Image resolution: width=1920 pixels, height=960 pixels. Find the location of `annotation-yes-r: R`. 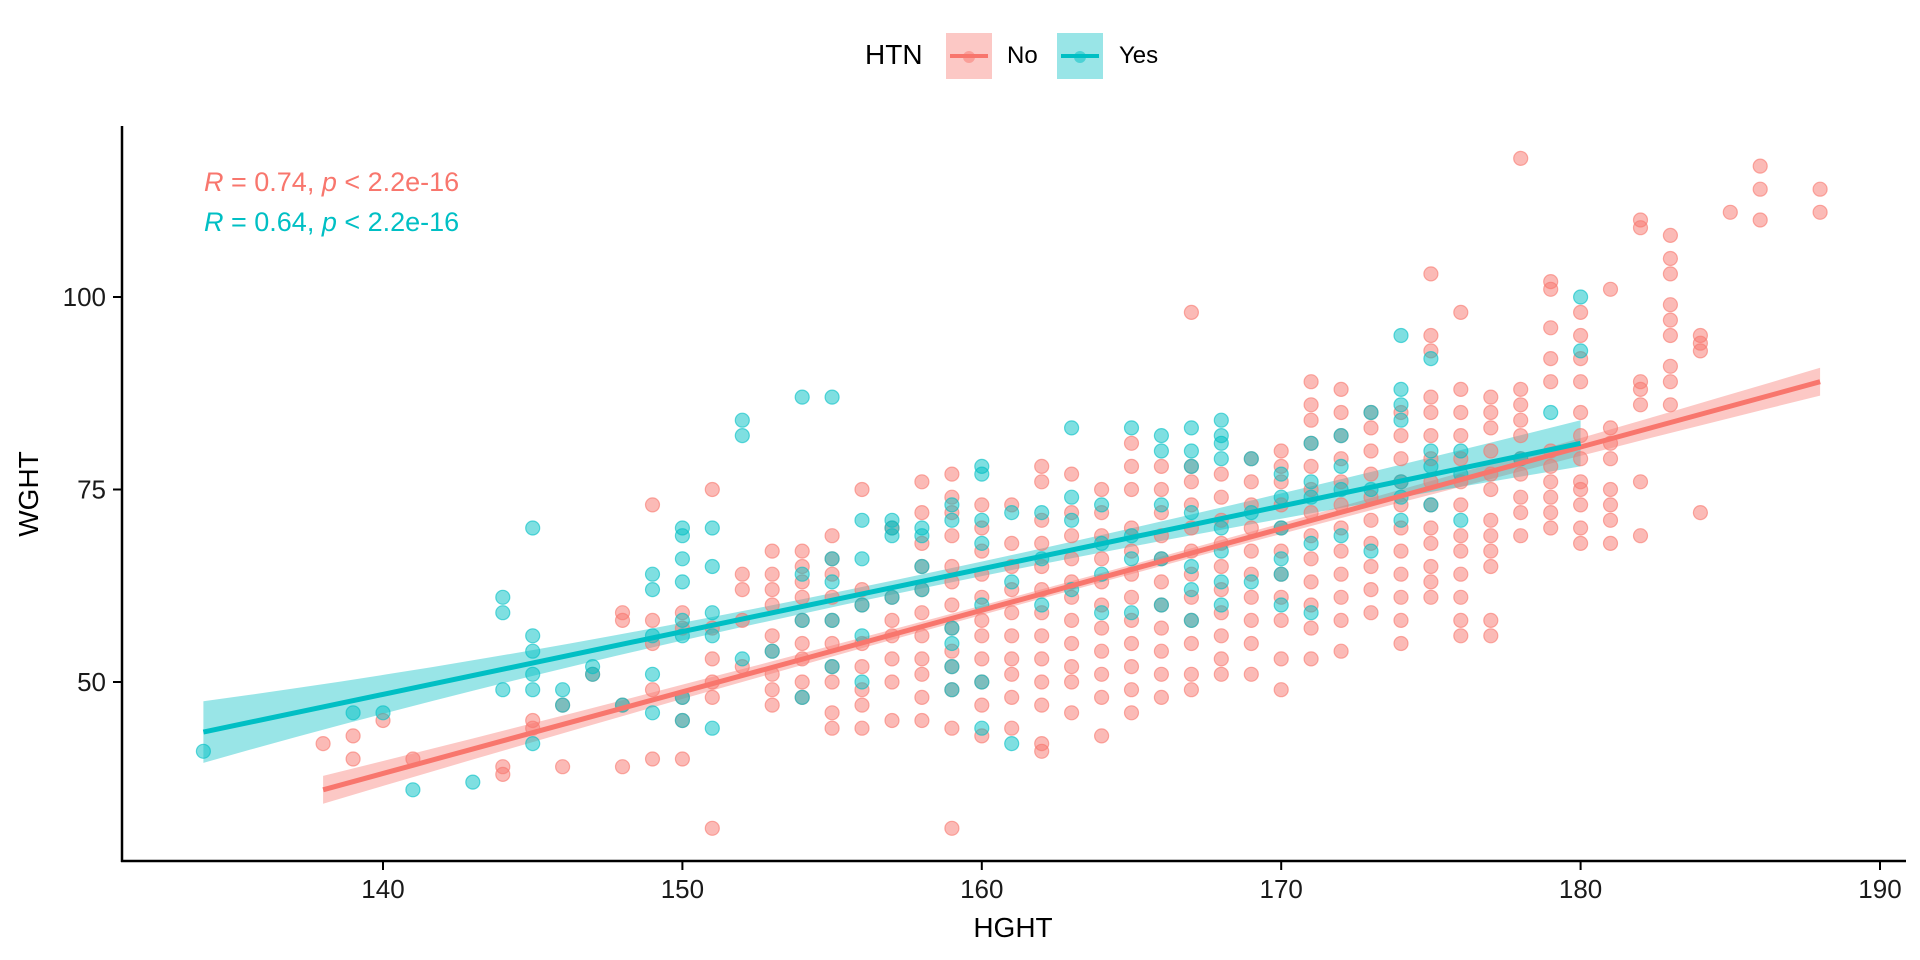

annotation-yes-r: R is located at coordinates (214, 222).